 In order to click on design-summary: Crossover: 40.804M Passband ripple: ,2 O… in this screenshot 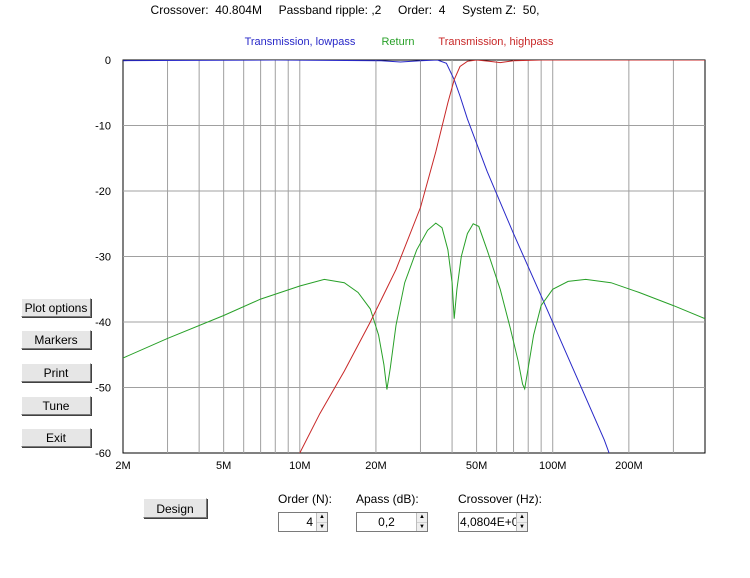, I will do `click(345, 10)`.